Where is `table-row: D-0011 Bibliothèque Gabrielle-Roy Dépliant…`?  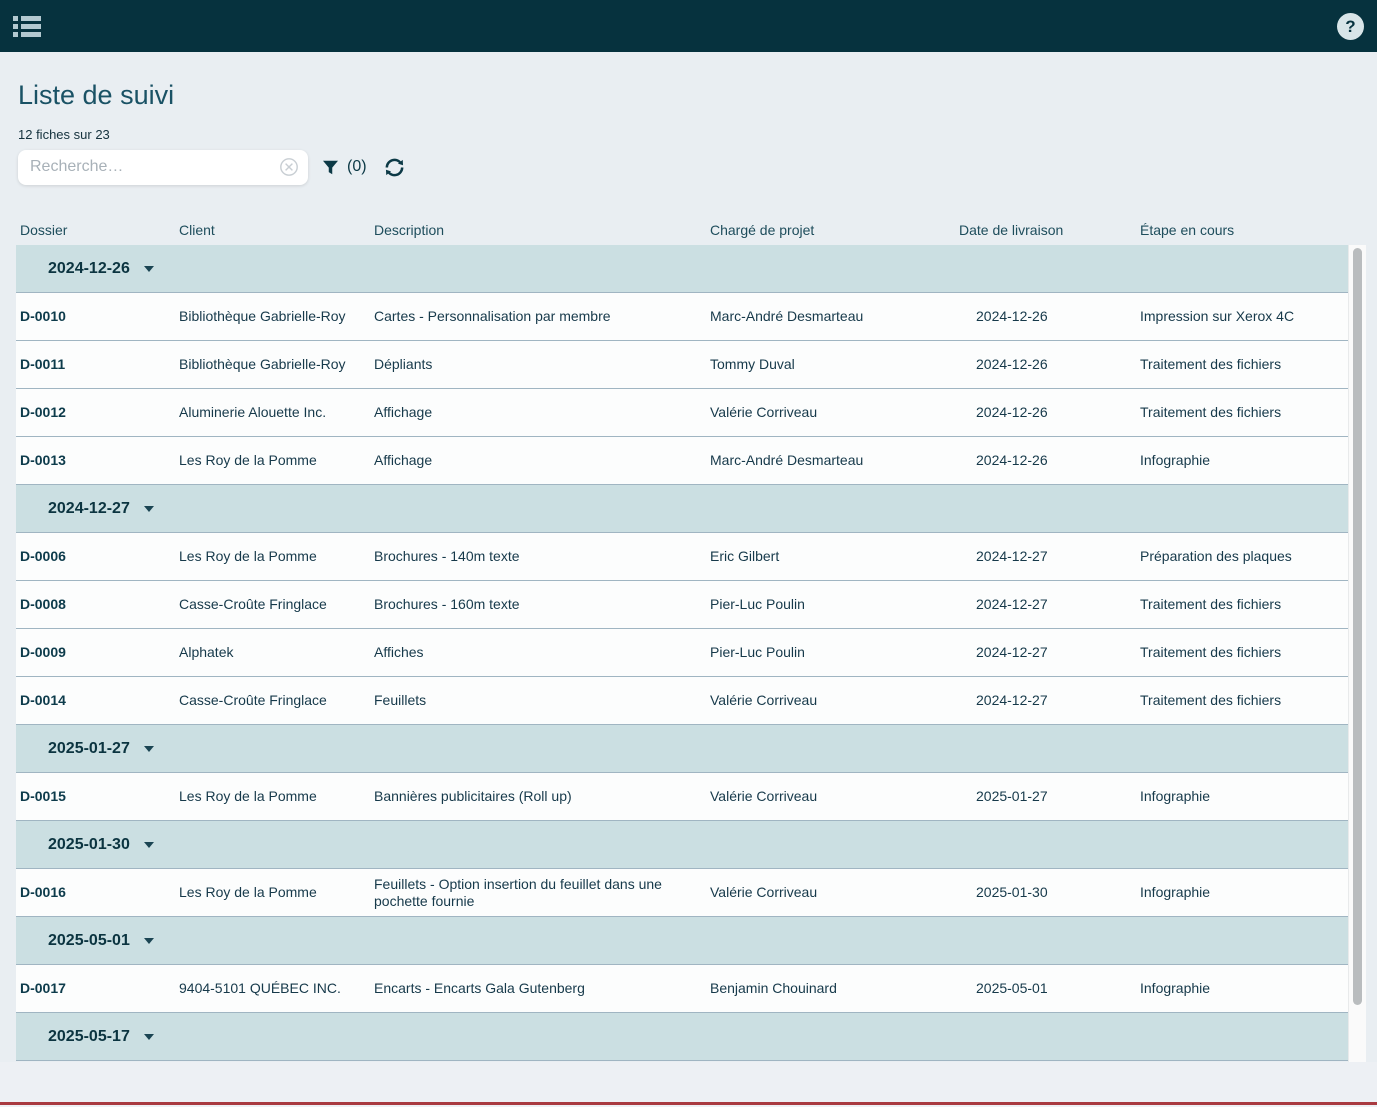 table-row: D-0011 Bibliothèque Gabrielle-Roy Dépliant… is located at coordinates (682, 365).